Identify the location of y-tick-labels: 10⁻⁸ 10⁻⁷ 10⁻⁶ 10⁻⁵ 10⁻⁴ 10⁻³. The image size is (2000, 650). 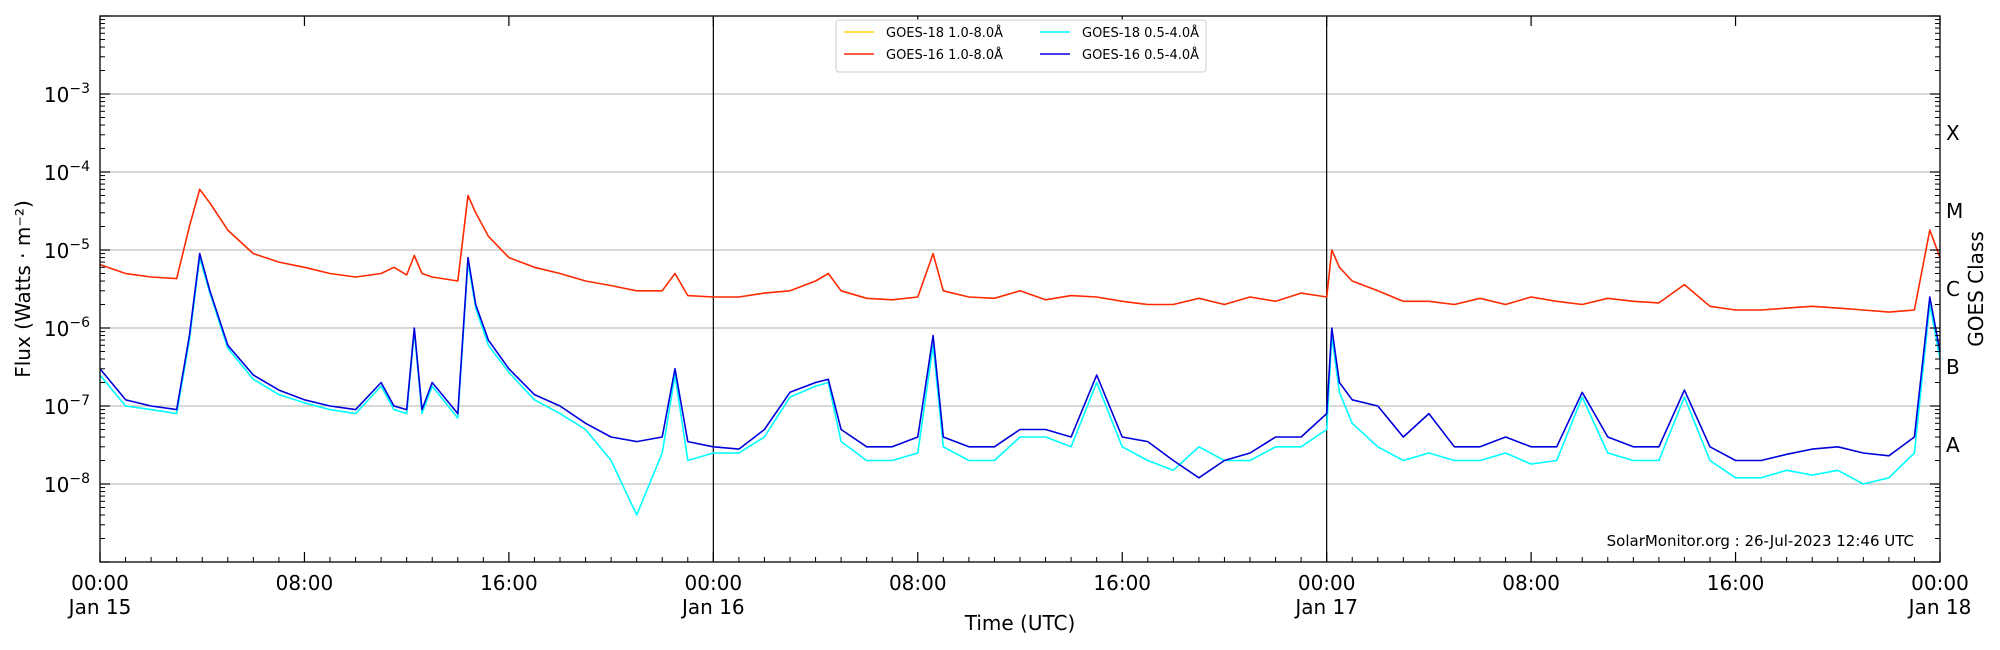
(67, 289).